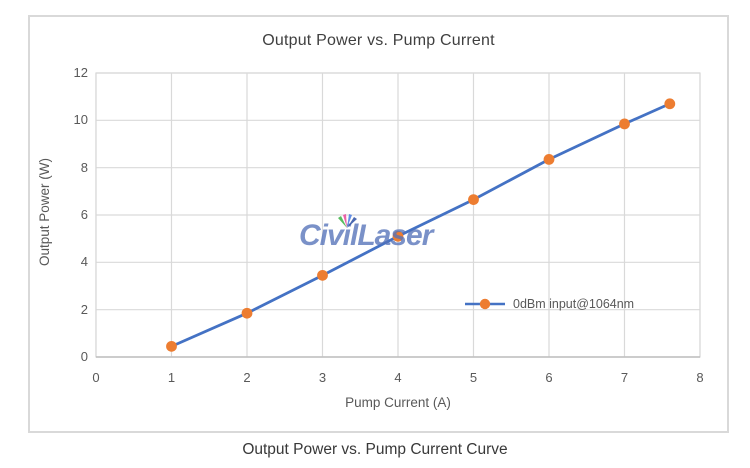  I want to click on x-tick-label: 3, so click(322, 377).